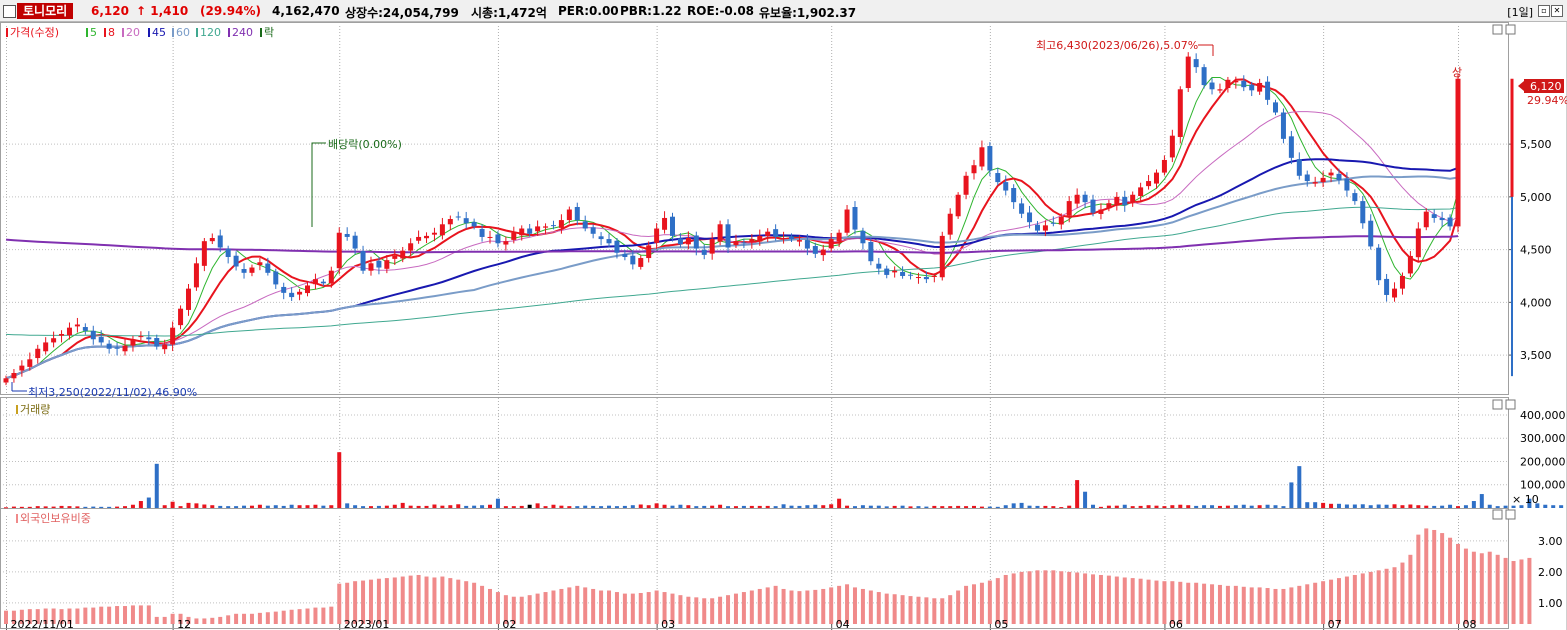  I want to click on price-panel-maximize-icon, so click(1497, 29).